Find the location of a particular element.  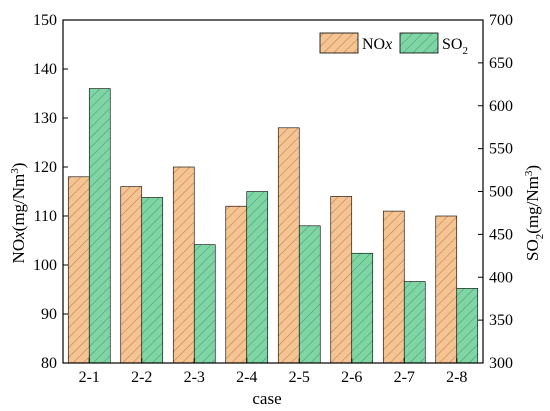

x-tick-label: 2-6 is located at coordinates (351, 377).